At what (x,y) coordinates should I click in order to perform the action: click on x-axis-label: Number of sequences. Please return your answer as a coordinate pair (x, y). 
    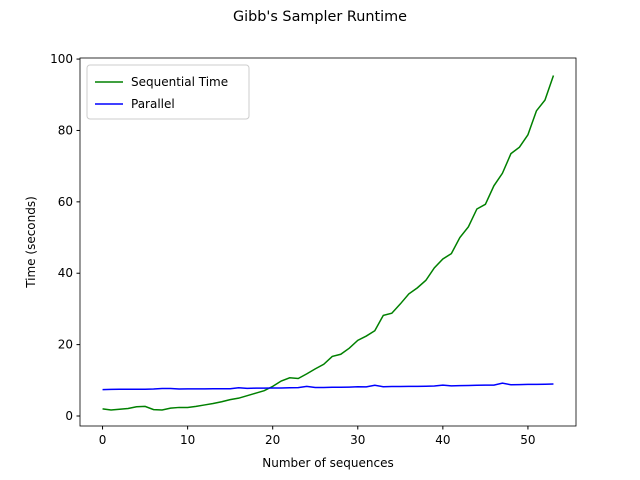
    Looking at the image, I should click on (327, 463).